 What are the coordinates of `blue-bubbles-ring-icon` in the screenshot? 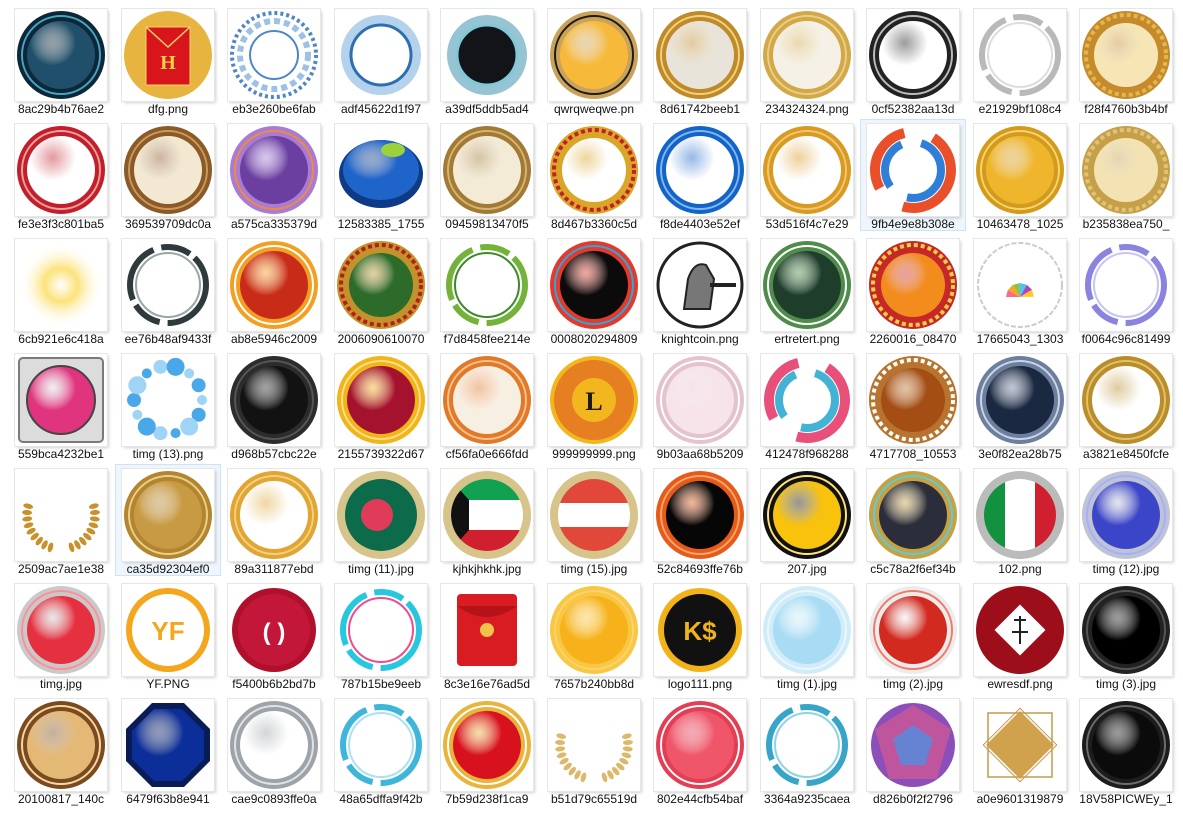 It's located at (168, 400).